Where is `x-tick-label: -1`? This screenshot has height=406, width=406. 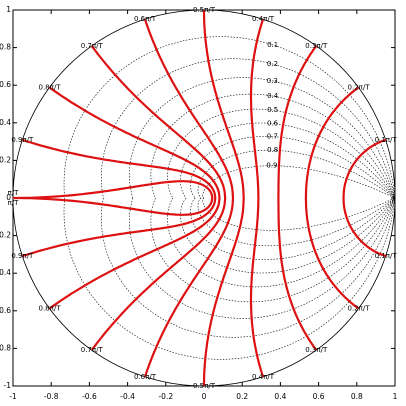
x-tick-label: -1 is located at coordinates (13, 396).